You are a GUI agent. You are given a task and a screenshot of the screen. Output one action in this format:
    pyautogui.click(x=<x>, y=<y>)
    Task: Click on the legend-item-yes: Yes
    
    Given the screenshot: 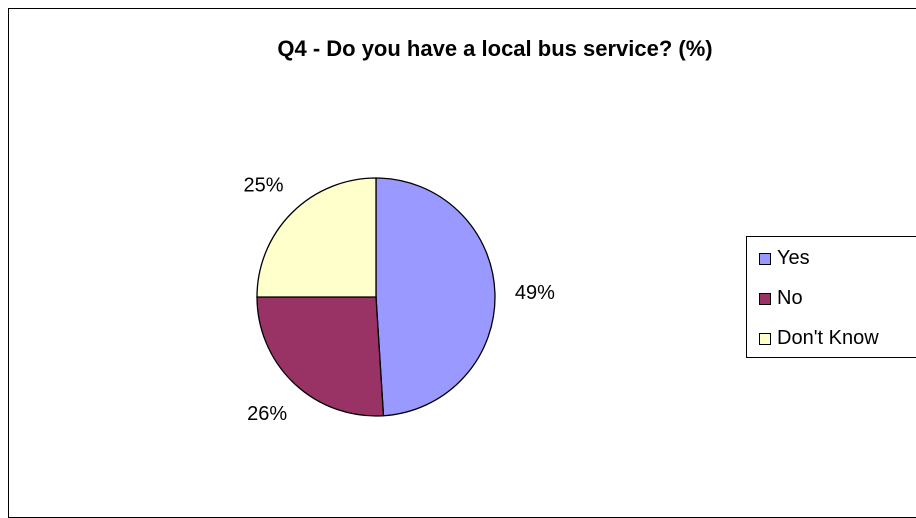 What is the action you would take?
    pyautogui.click(x=784, y=258)
    